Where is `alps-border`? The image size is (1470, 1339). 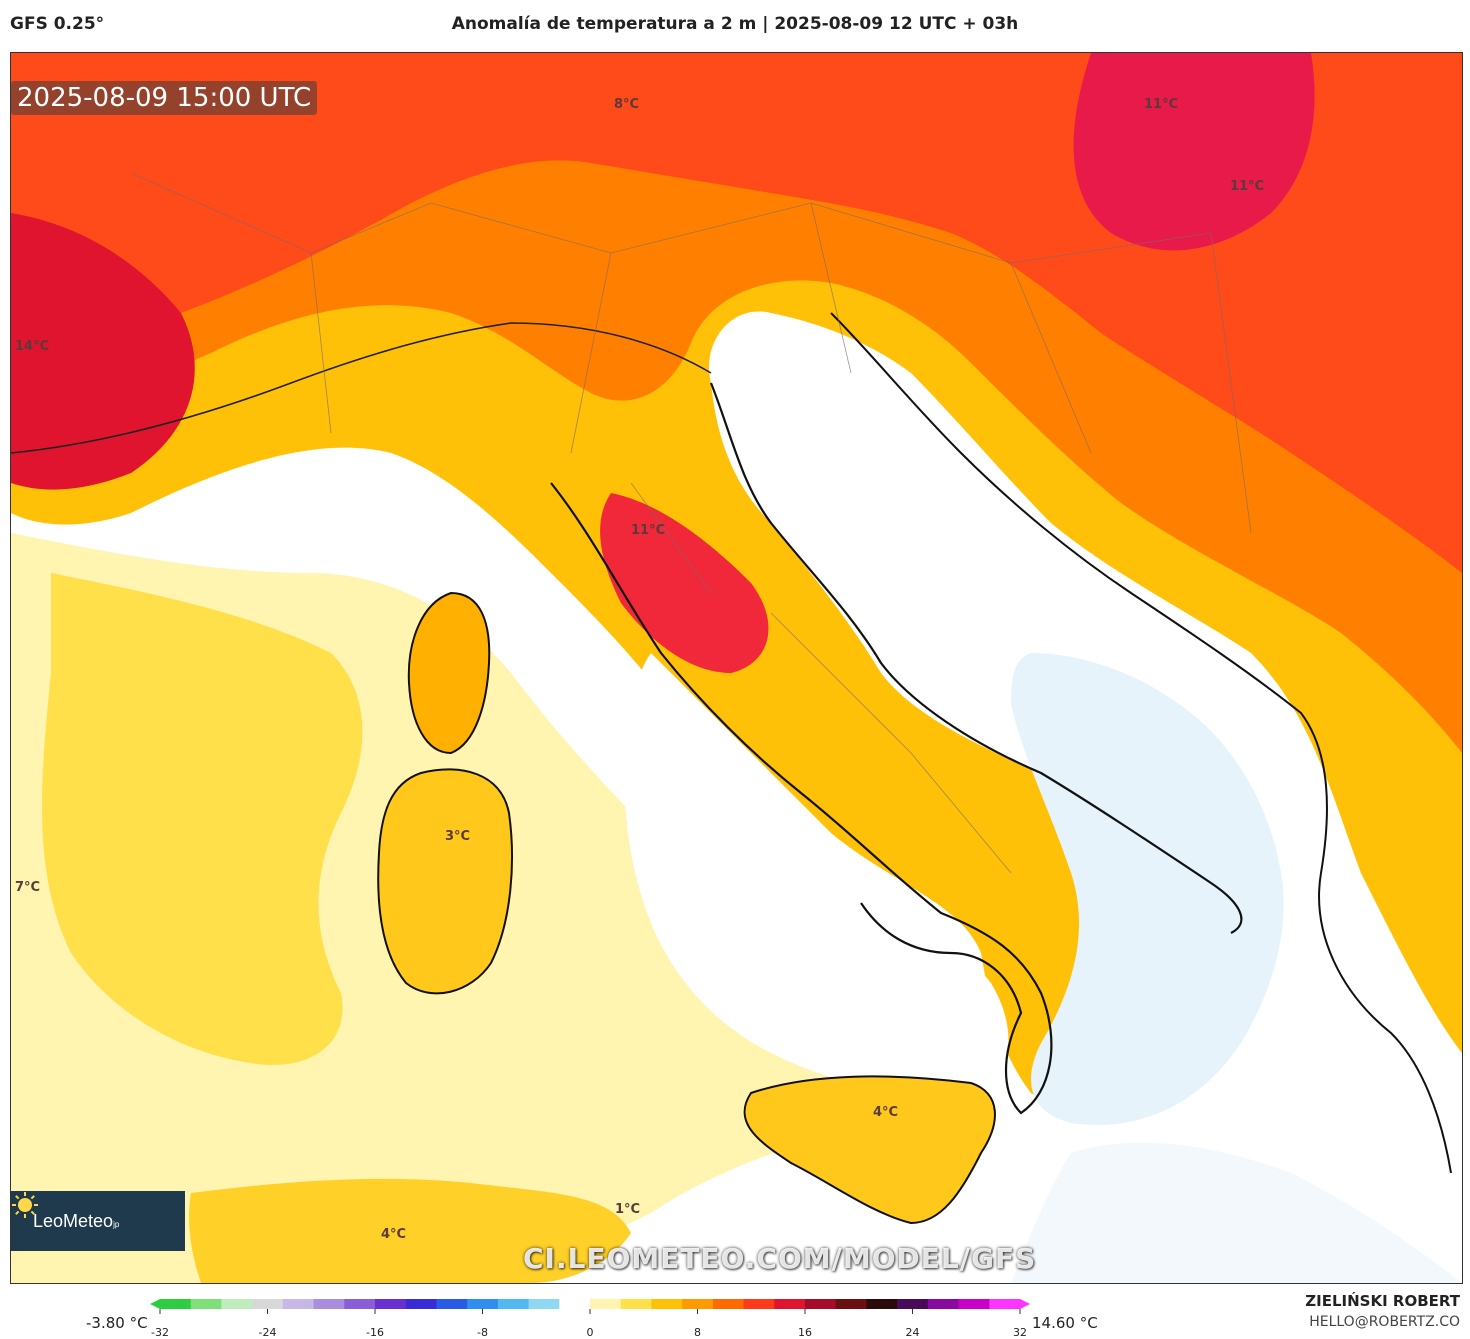 alps-border is located at coordinates (361, 388).